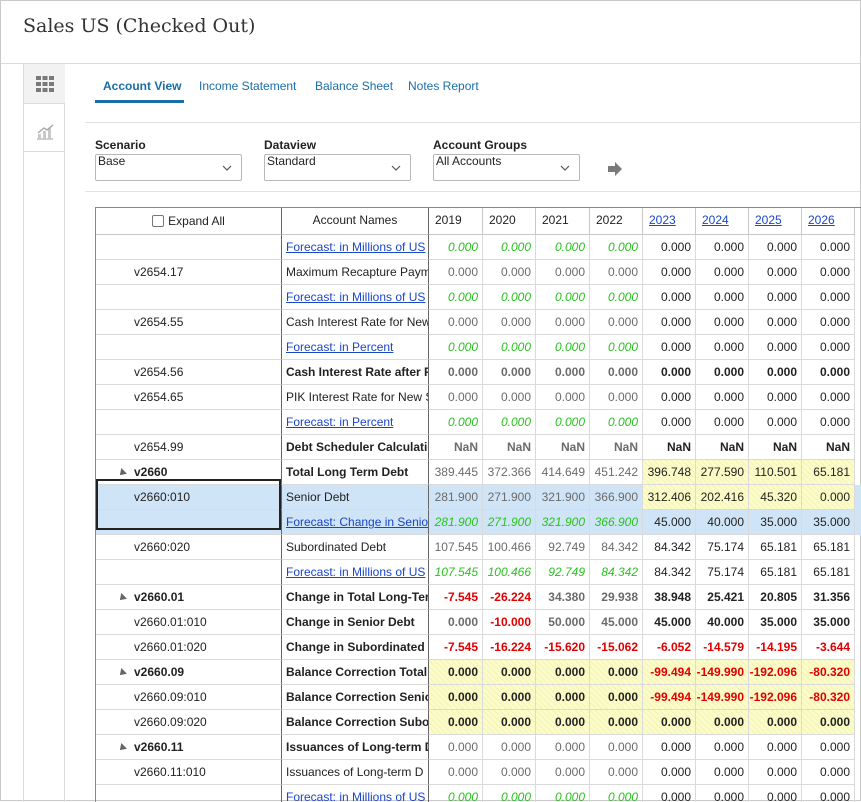  Describe the element at coordinates (189, 221) in the screenshot. I see `expand-all-toggle: Expand All` at that location.